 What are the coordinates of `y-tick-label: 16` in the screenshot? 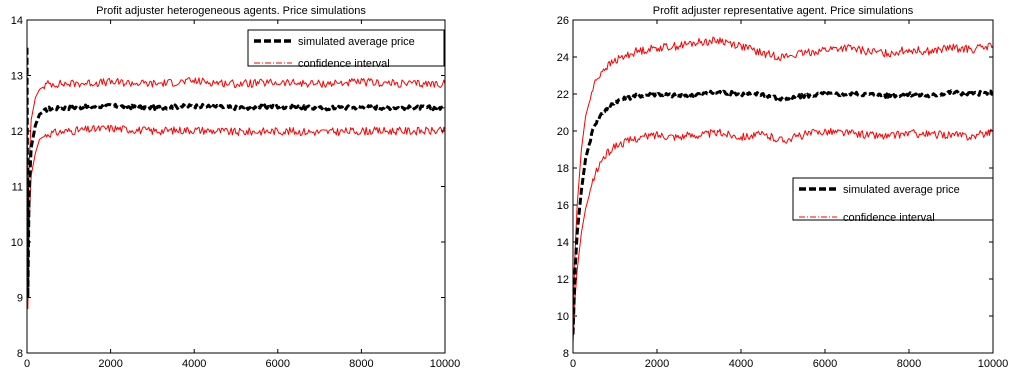 It's located at (563, 206).